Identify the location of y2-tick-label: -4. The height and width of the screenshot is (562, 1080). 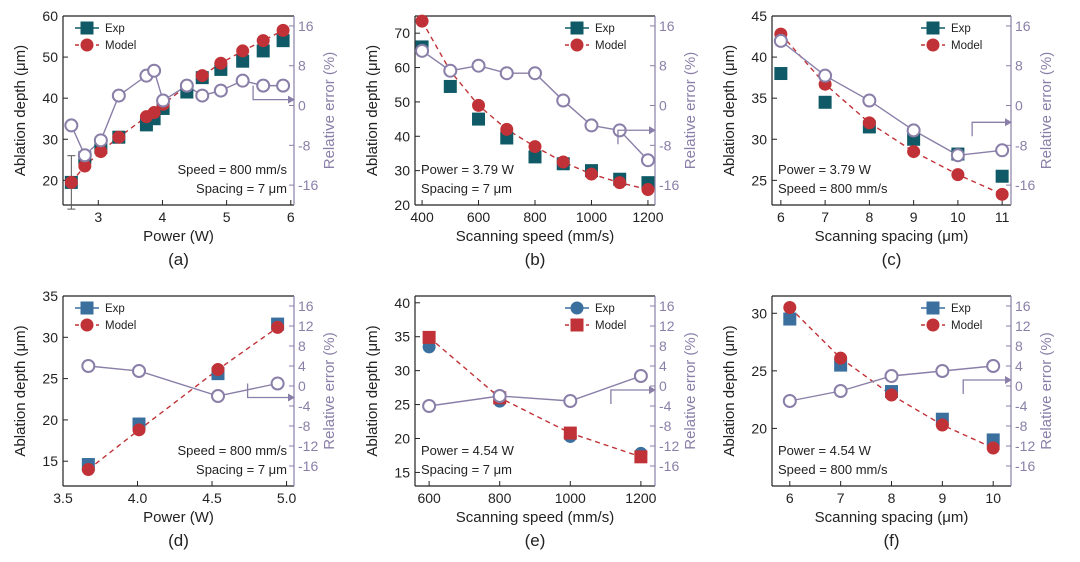
(665, 406).